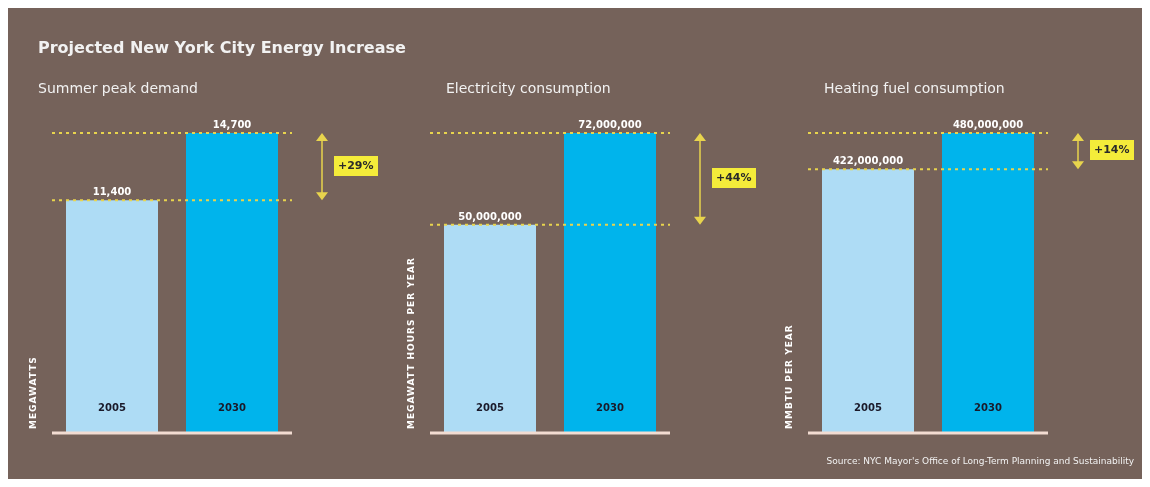  Describe the element at coordinates (356, 165) in the screenshot. I see `text: +29%` at that location.